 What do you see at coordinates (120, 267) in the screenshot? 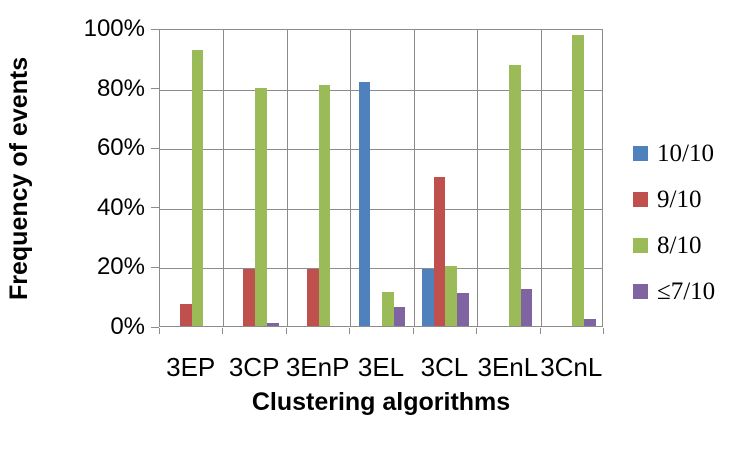
I see `y-tick-label: 20%` at bounding box center [120, 267].